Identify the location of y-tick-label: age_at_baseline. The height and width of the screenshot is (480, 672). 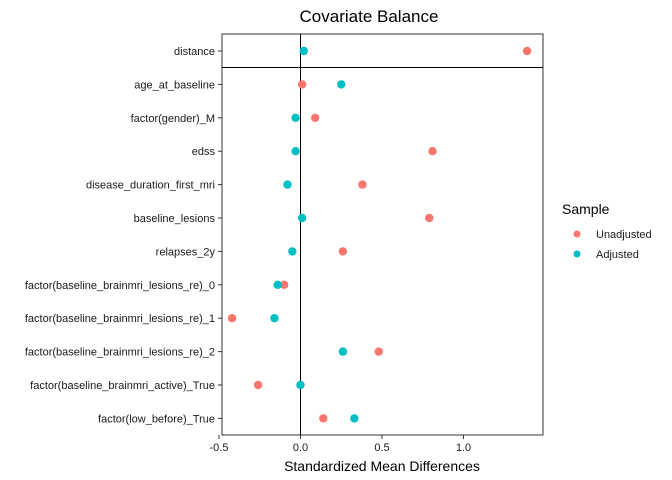
(174, 85).